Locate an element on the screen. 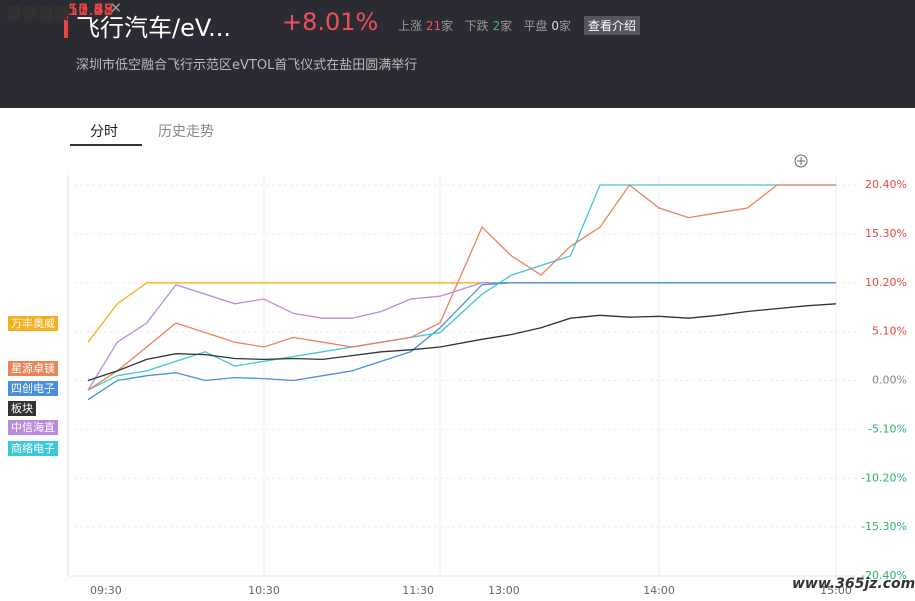 This screenshot has height=601, width=915. legend-name: 中信海直 is located at coordinates (38, 13).